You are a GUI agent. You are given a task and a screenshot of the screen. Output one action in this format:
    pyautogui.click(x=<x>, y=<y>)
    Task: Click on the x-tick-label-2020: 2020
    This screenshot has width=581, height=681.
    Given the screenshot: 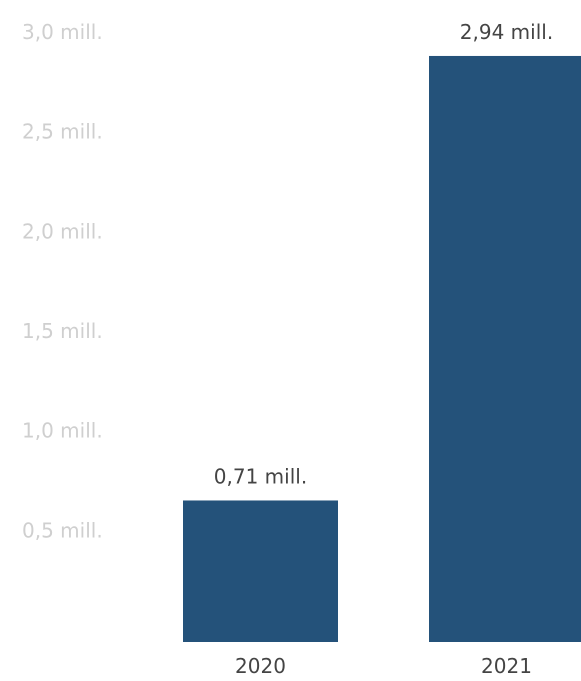 What is the action you would take?
    pyautogui.click(x=260, y=666)
    